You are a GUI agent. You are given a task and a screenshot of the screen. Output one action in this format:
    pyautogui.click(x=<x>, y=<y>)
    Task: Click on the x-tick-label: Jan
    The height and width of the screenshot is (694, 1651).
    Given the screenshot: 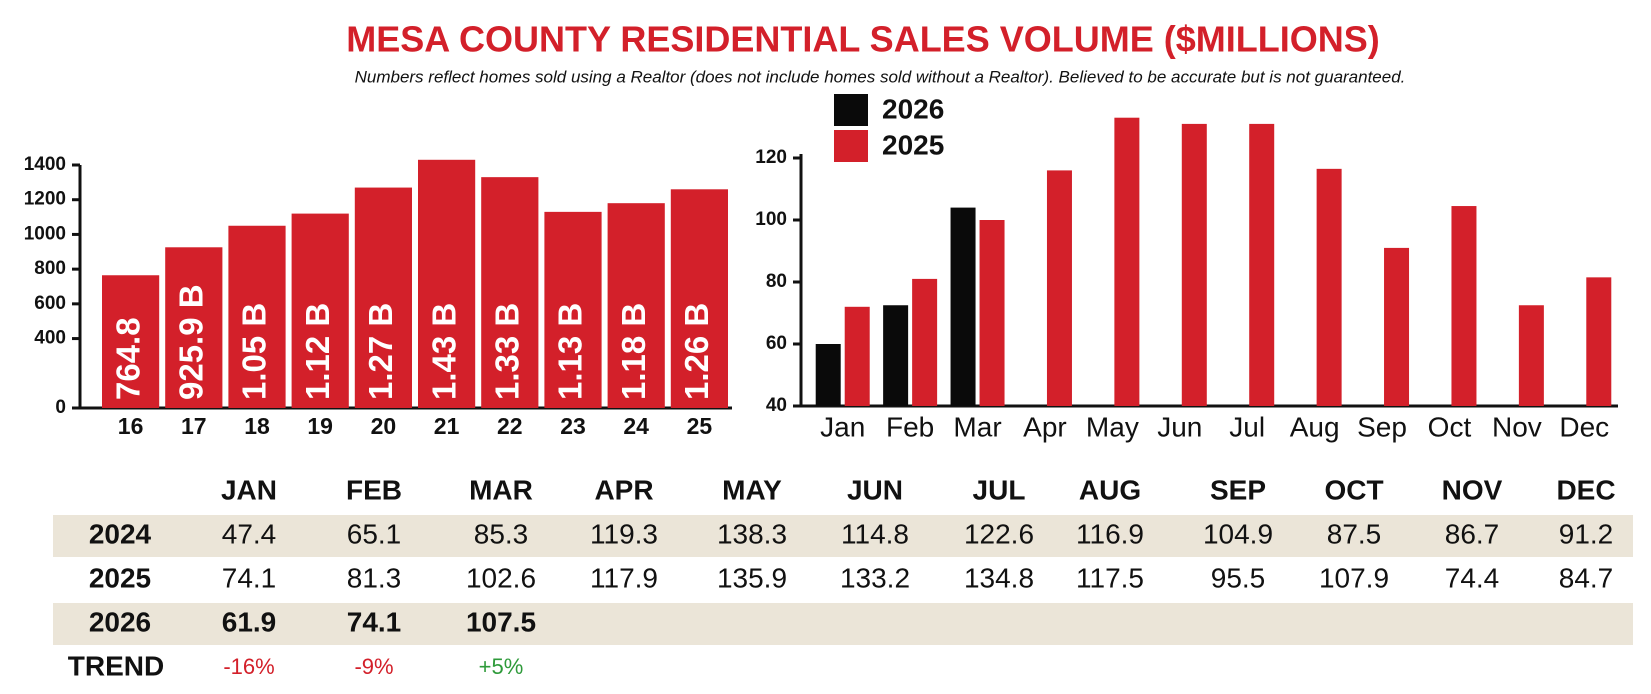 What is the action you would take?
    pyautogui.click(x=842, y=426)
    